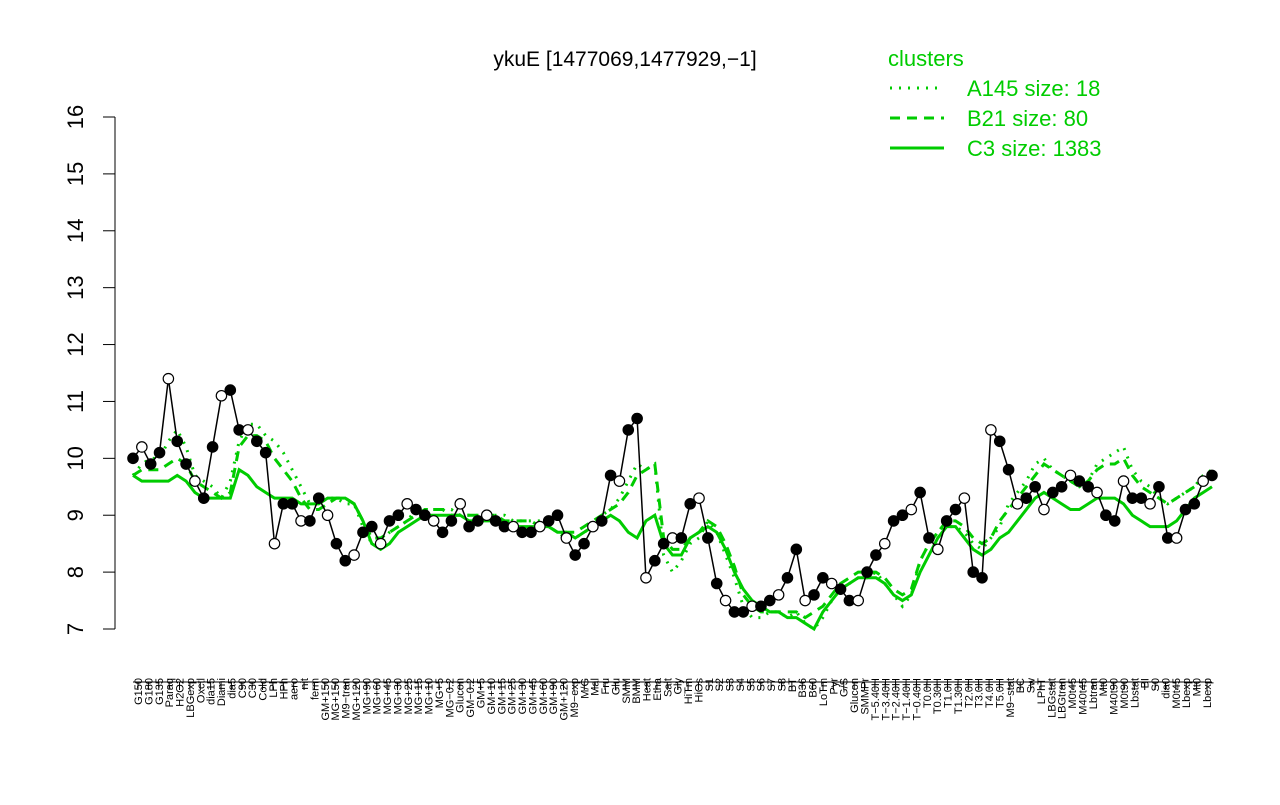  Describe the element at coordinates (357, 699) in the screenshot. I see `x-tick-label: MG+120` at that location.